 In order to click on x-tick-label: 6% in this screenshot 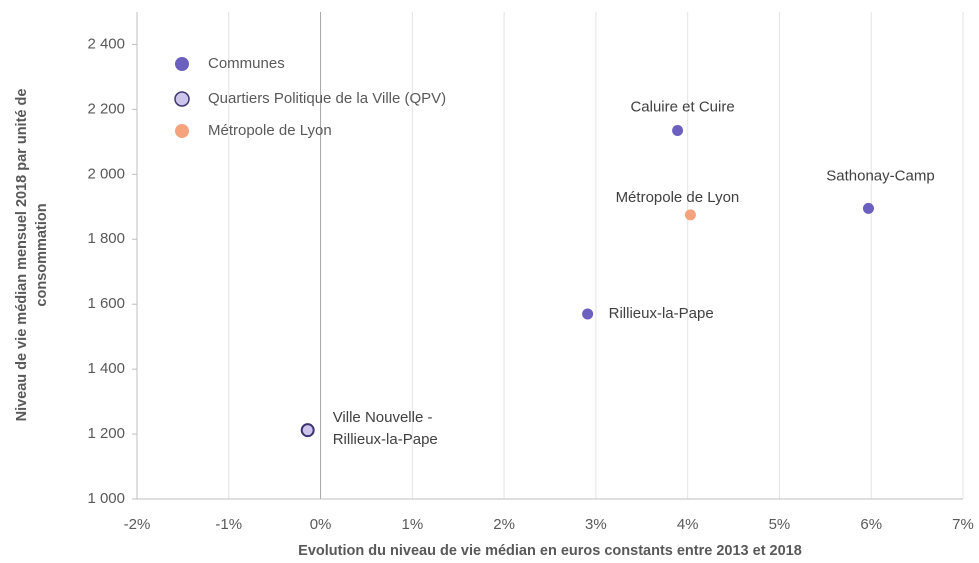, I will do `click(871, 524)`.